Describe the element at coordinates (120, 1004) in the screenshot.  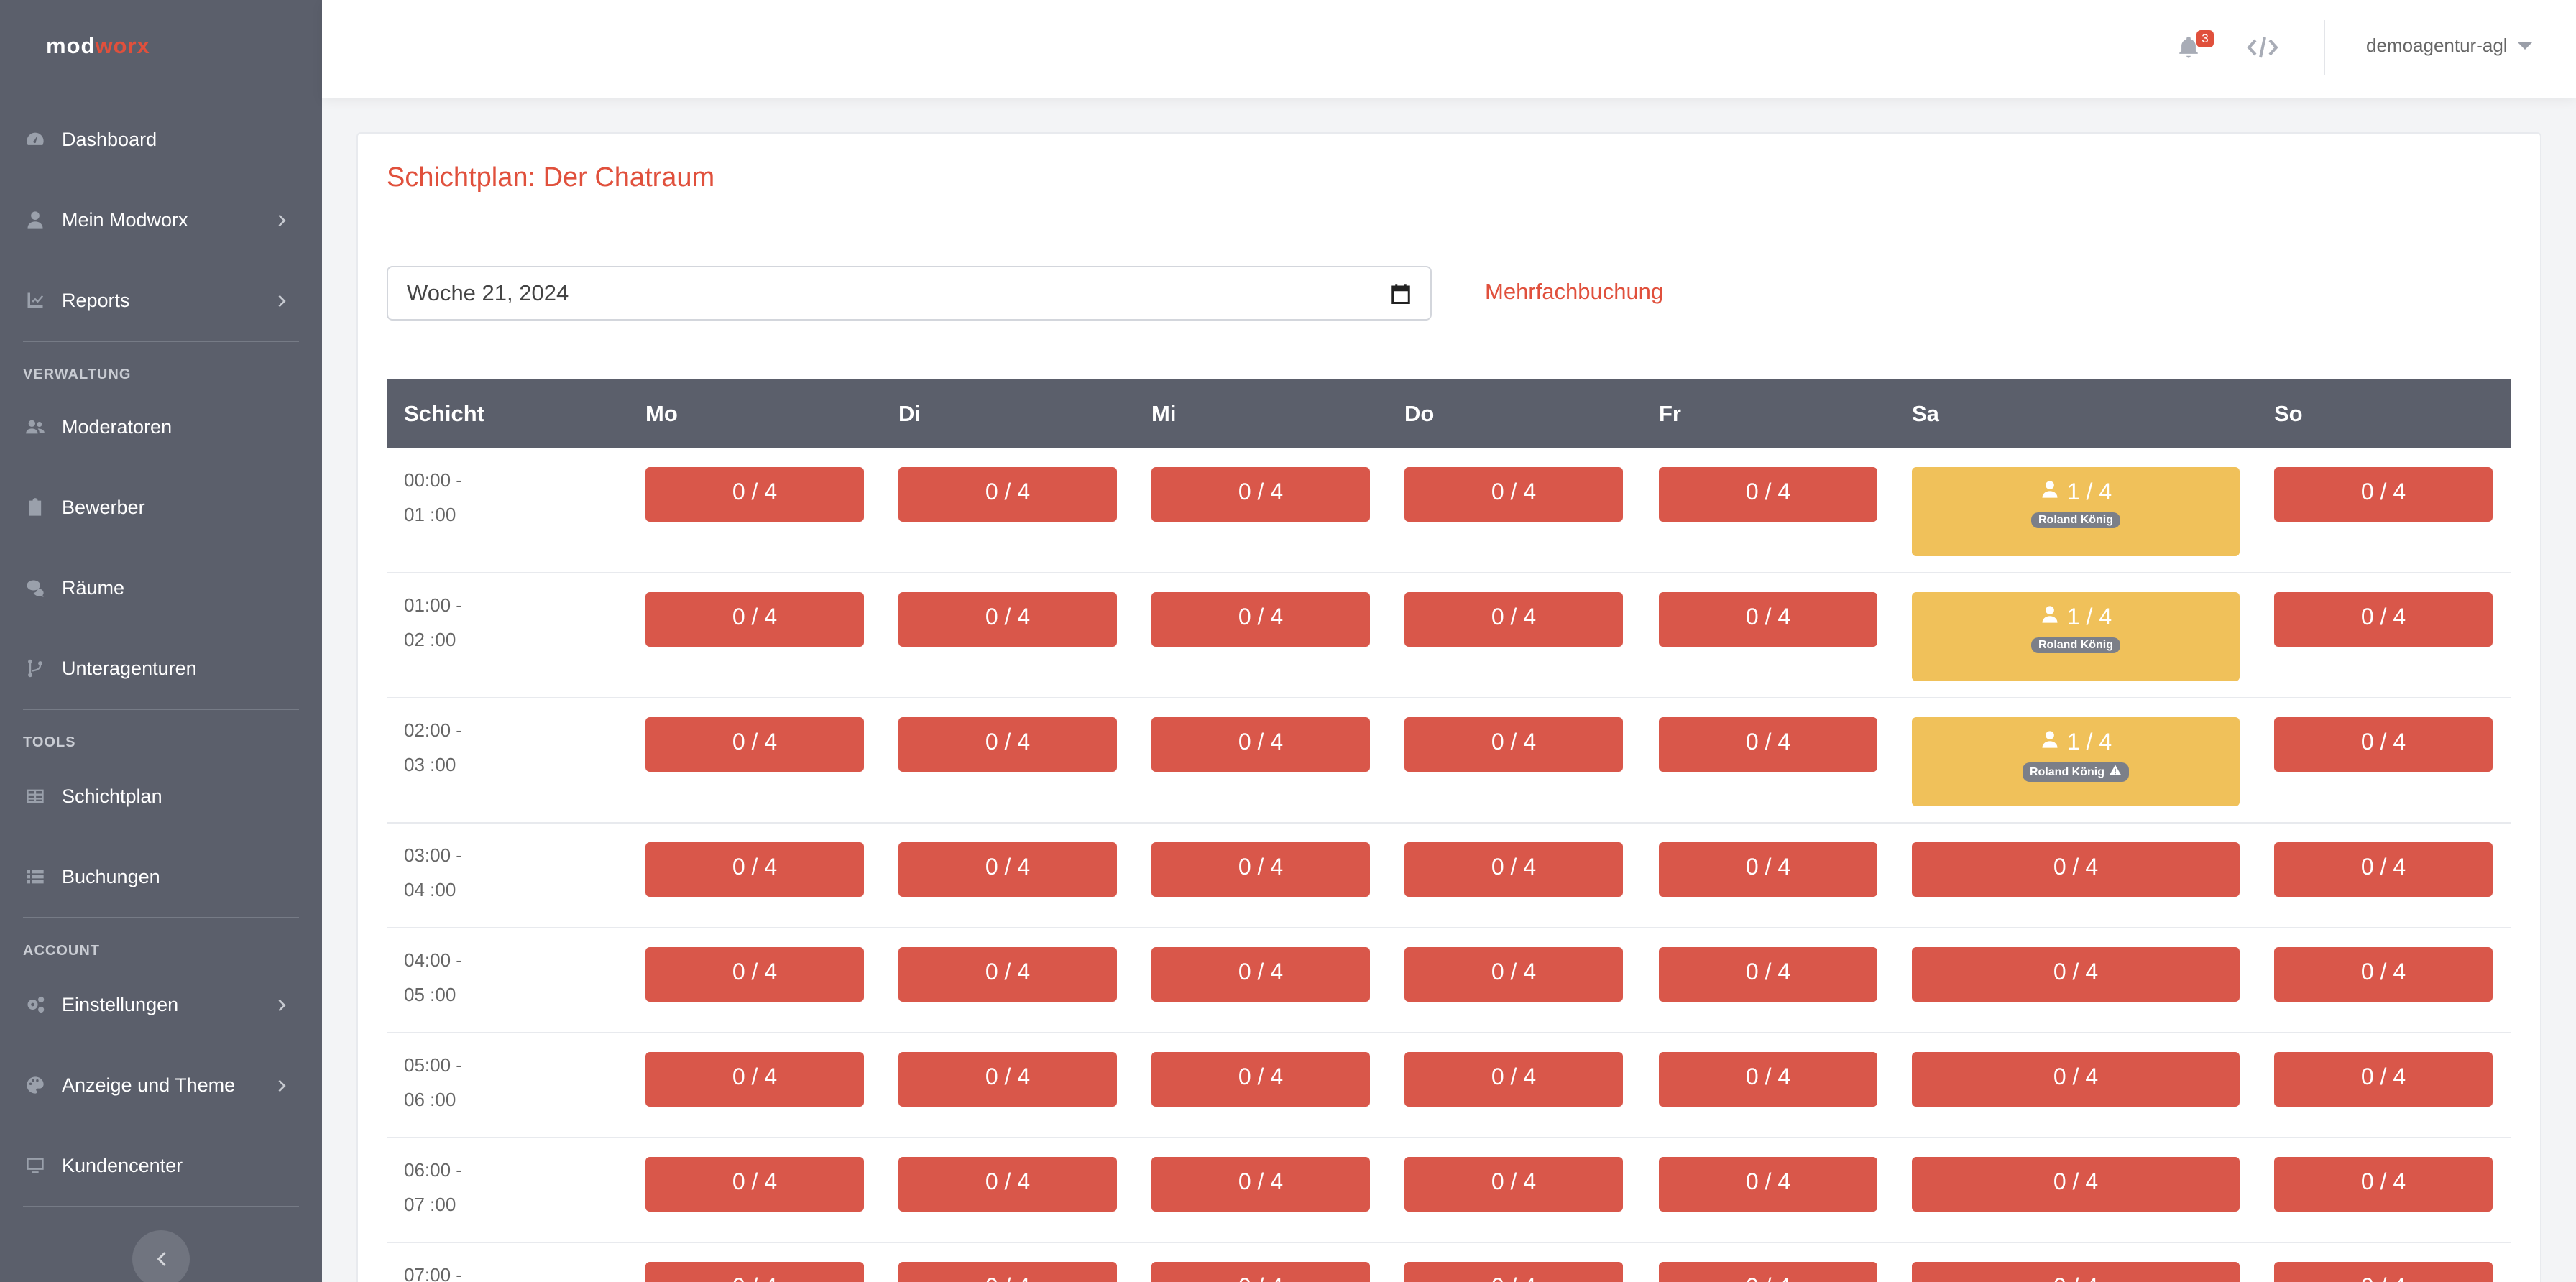
I see `sidebar-item-label: Einstellungen` at that location.